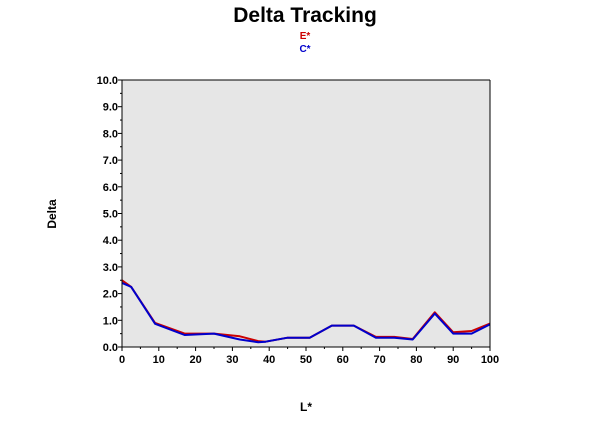 Image resolution: width=600 pixels, height=421 pixels. What do you see at coordinates (107, 81) in the screenshot?
I see `y-tick-label: 10.0` at bounding box center [107, 81].